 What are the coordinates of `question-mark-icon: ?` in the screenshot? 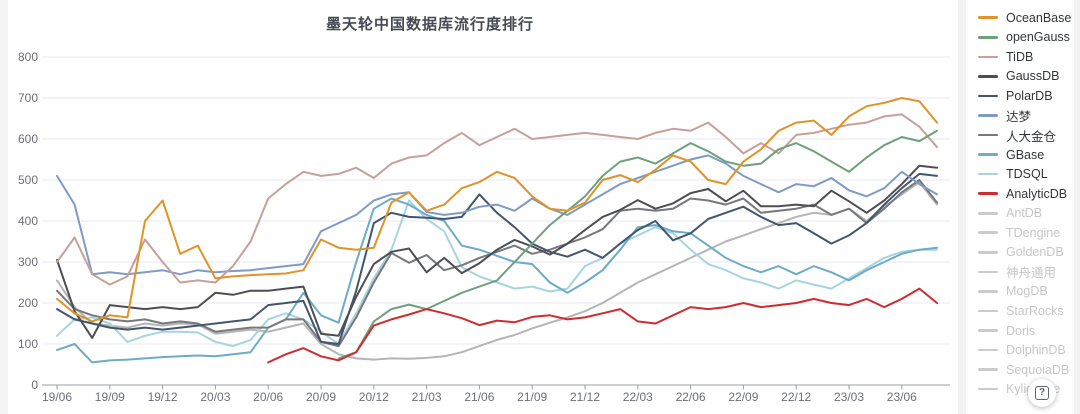 It's located at (1042, 393).